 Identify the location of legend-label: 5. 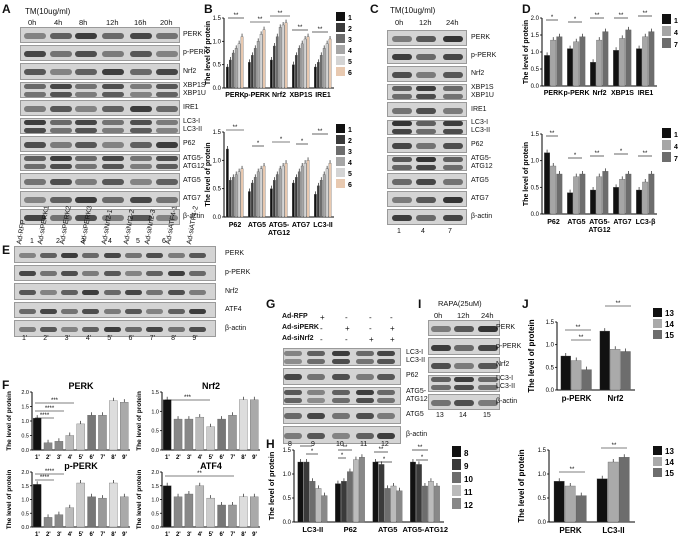
(350, 174).